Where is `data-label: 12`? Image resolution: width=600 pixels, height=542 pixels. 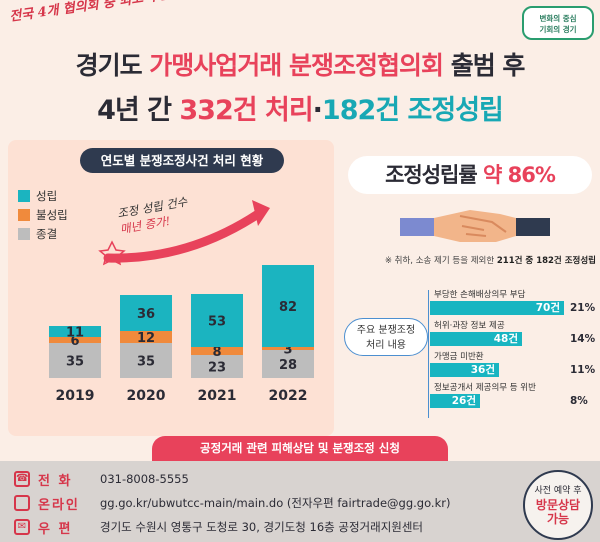
data-label: 12 is located at coordinates (146, 338).